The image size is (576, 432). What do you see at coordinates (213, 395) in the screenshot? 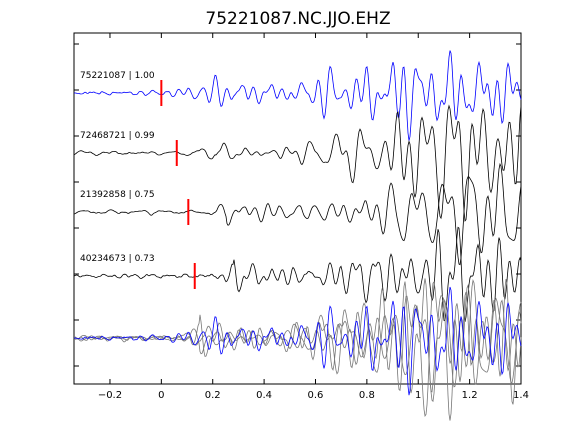
I see `x-tick-label: 0.2` at bounding box center [213, 395].